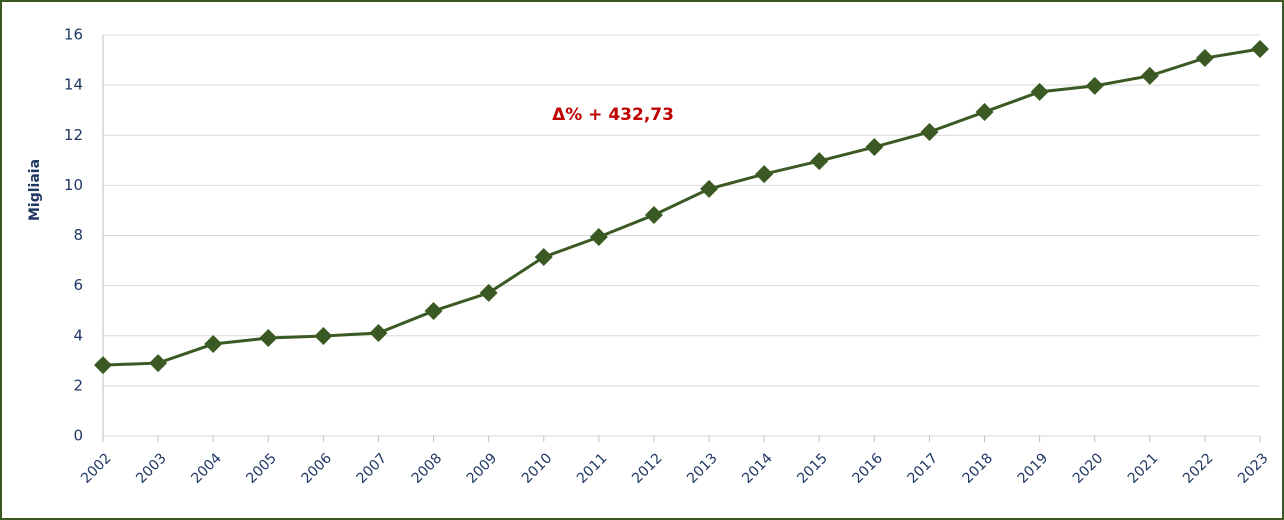  What do you see at coordinates (78, 436) in the screenshot?
I see `y-tick-label: 0` at bounding box center [78, 436].